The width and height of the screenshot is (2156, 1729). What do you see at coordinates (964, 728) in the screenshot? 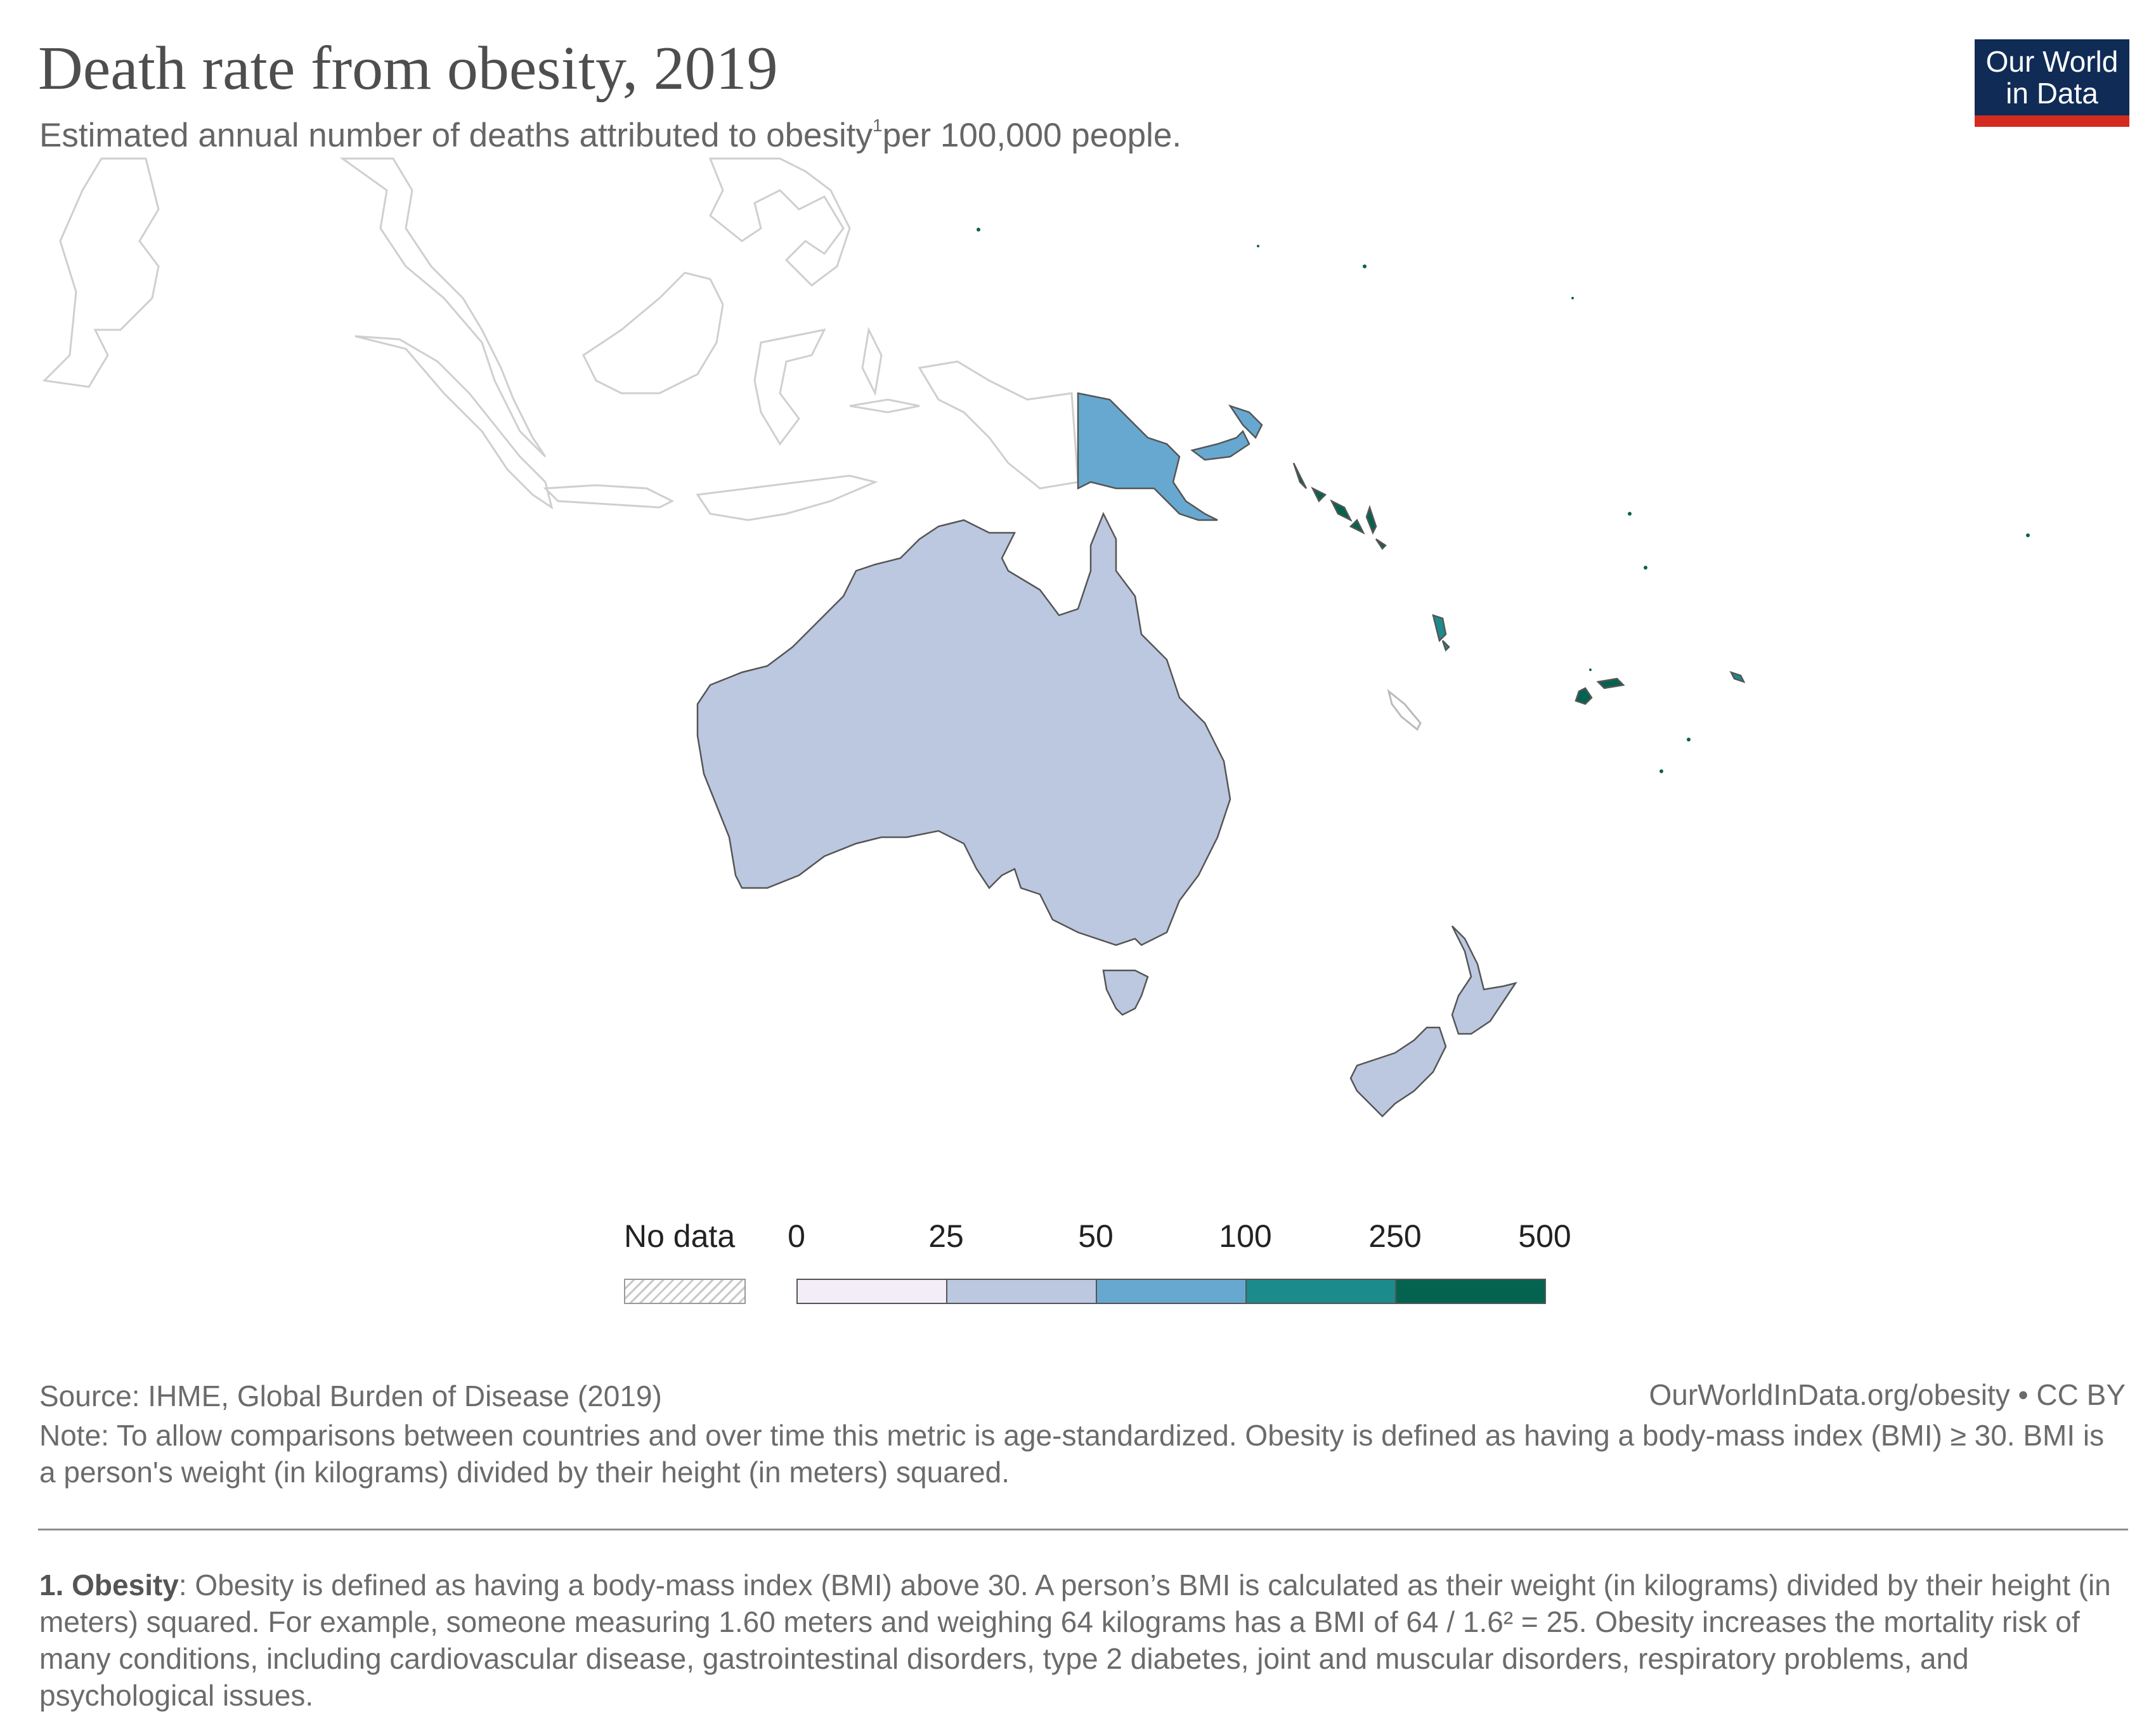
I see `country-australia` at bounding box center [964, 728].